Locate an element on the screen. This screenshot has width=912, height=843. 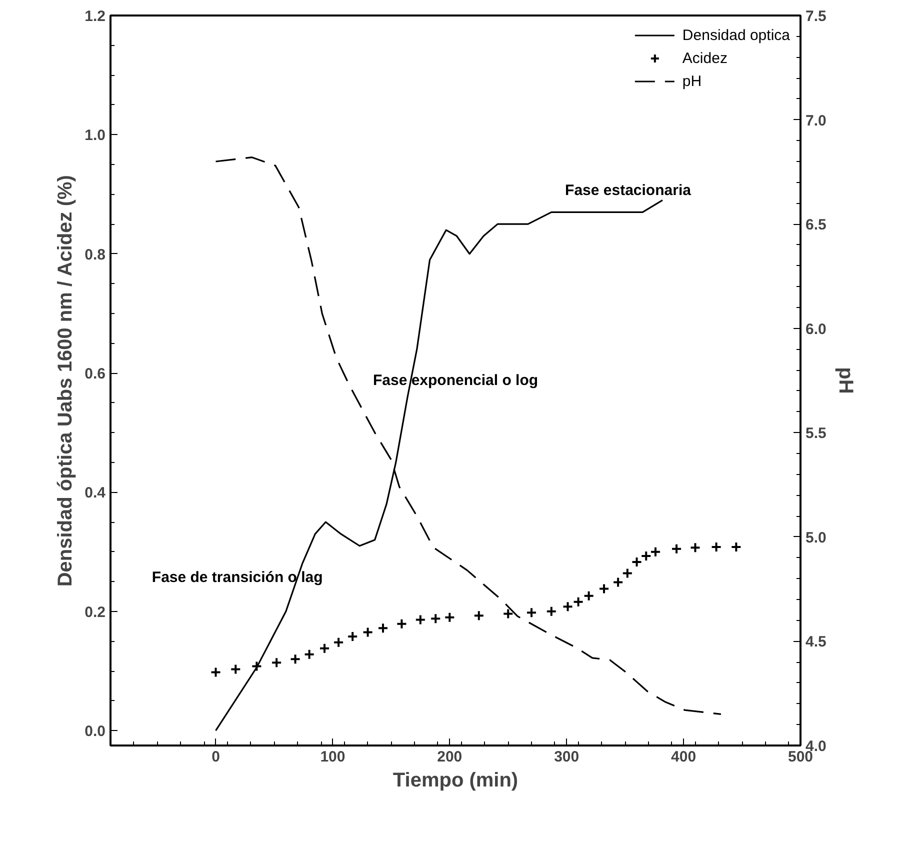
y2-tick-label: 6.5 is located at coordinates (816, 225).